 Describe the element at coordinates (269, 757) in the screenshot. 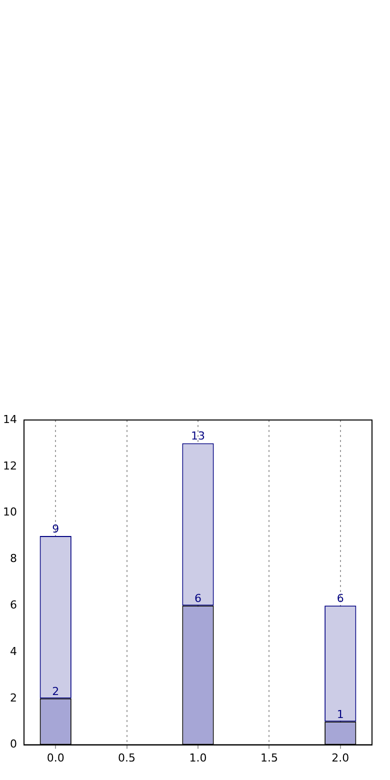

I see `x-tick-label: 1.5` at that location.